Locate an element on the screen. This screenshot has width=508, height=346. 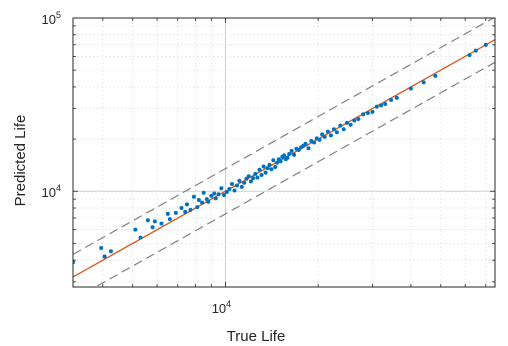
y-tick-label: 10⁴ is located at coordinates (51, 191).